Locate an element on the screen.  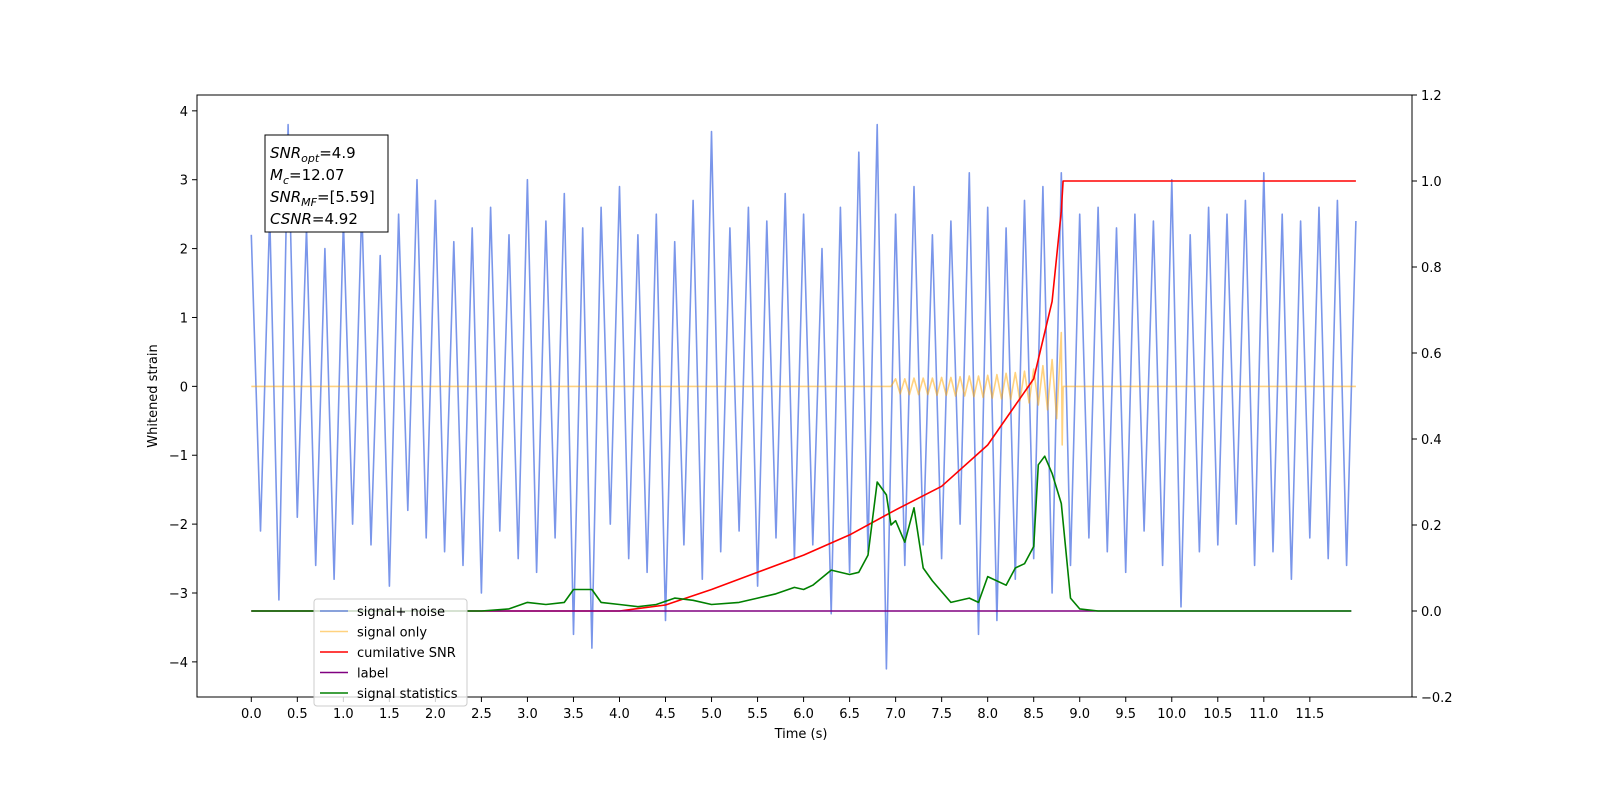
annotation-line: SNRMF=[5.59] is located at coordinates (322, 198).